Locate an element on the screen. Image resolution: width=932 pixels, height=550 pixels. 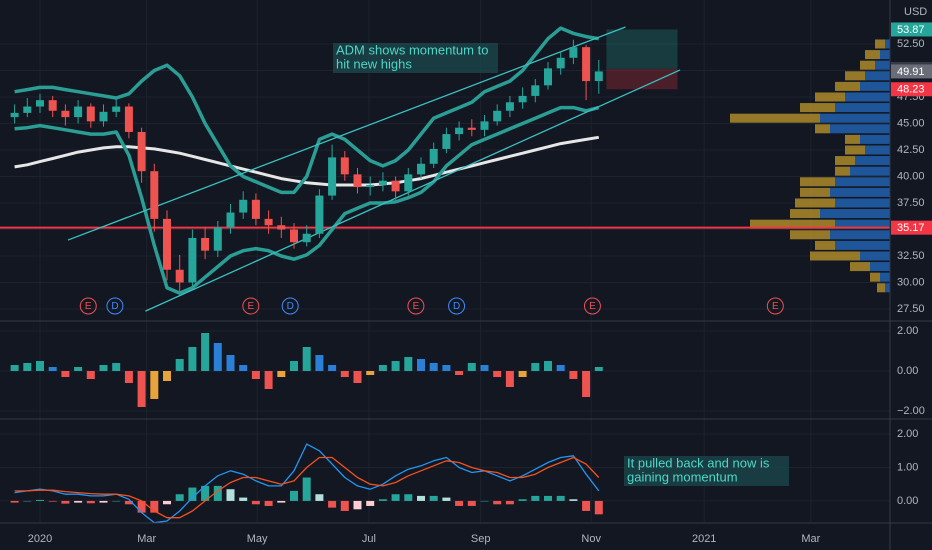
event-label: D is located at coordinates (290, 306).